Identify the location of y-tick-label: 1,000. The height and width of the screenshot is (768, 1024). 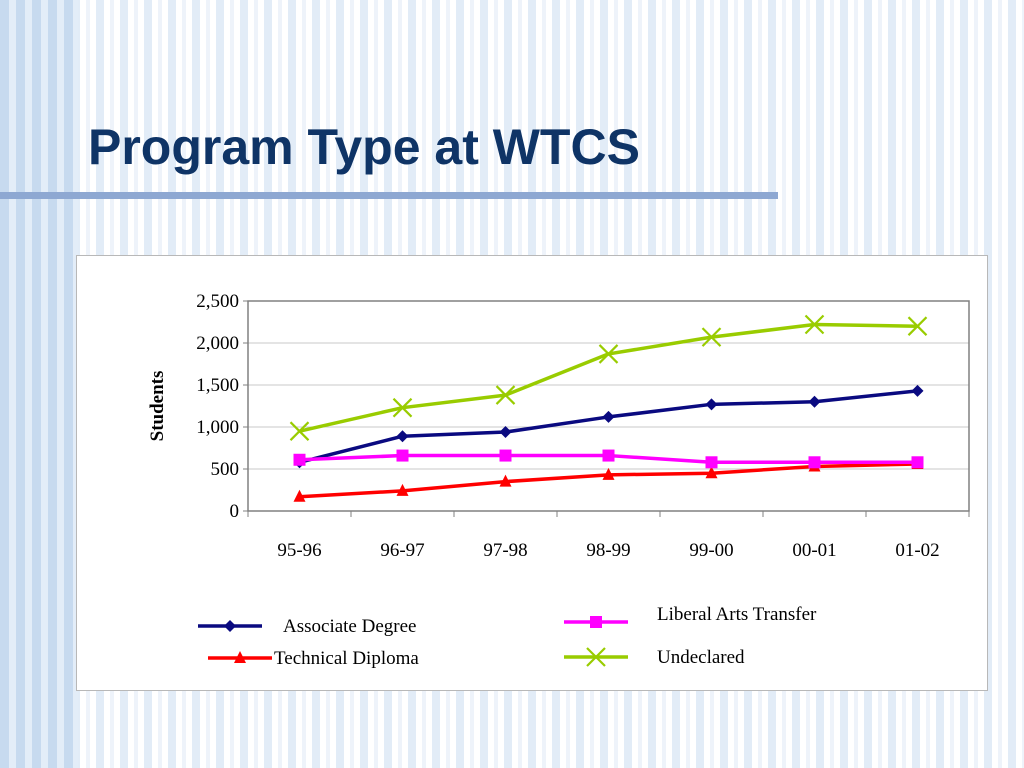
(217, 427).